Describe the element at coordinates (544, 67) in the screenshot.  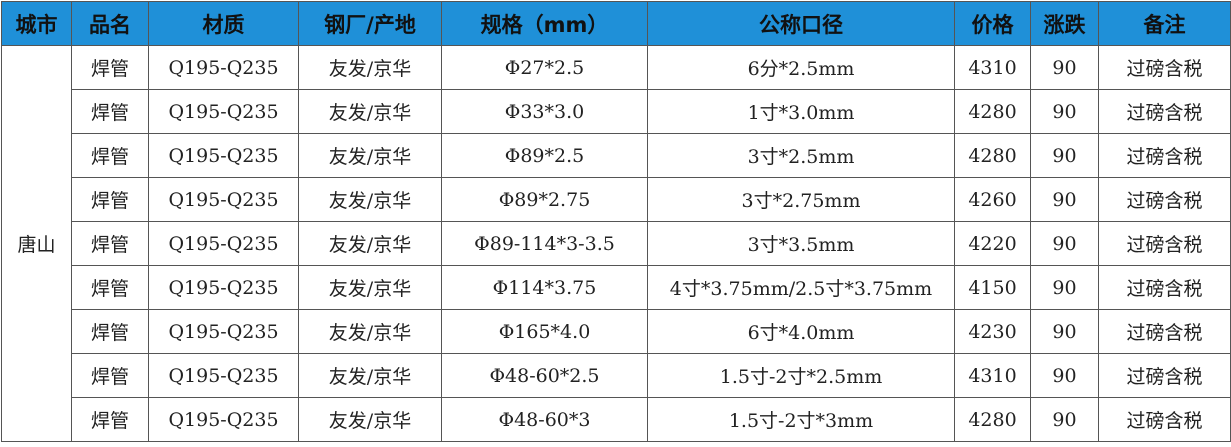
I see `table-cell: Φ27*2.5` at that location.